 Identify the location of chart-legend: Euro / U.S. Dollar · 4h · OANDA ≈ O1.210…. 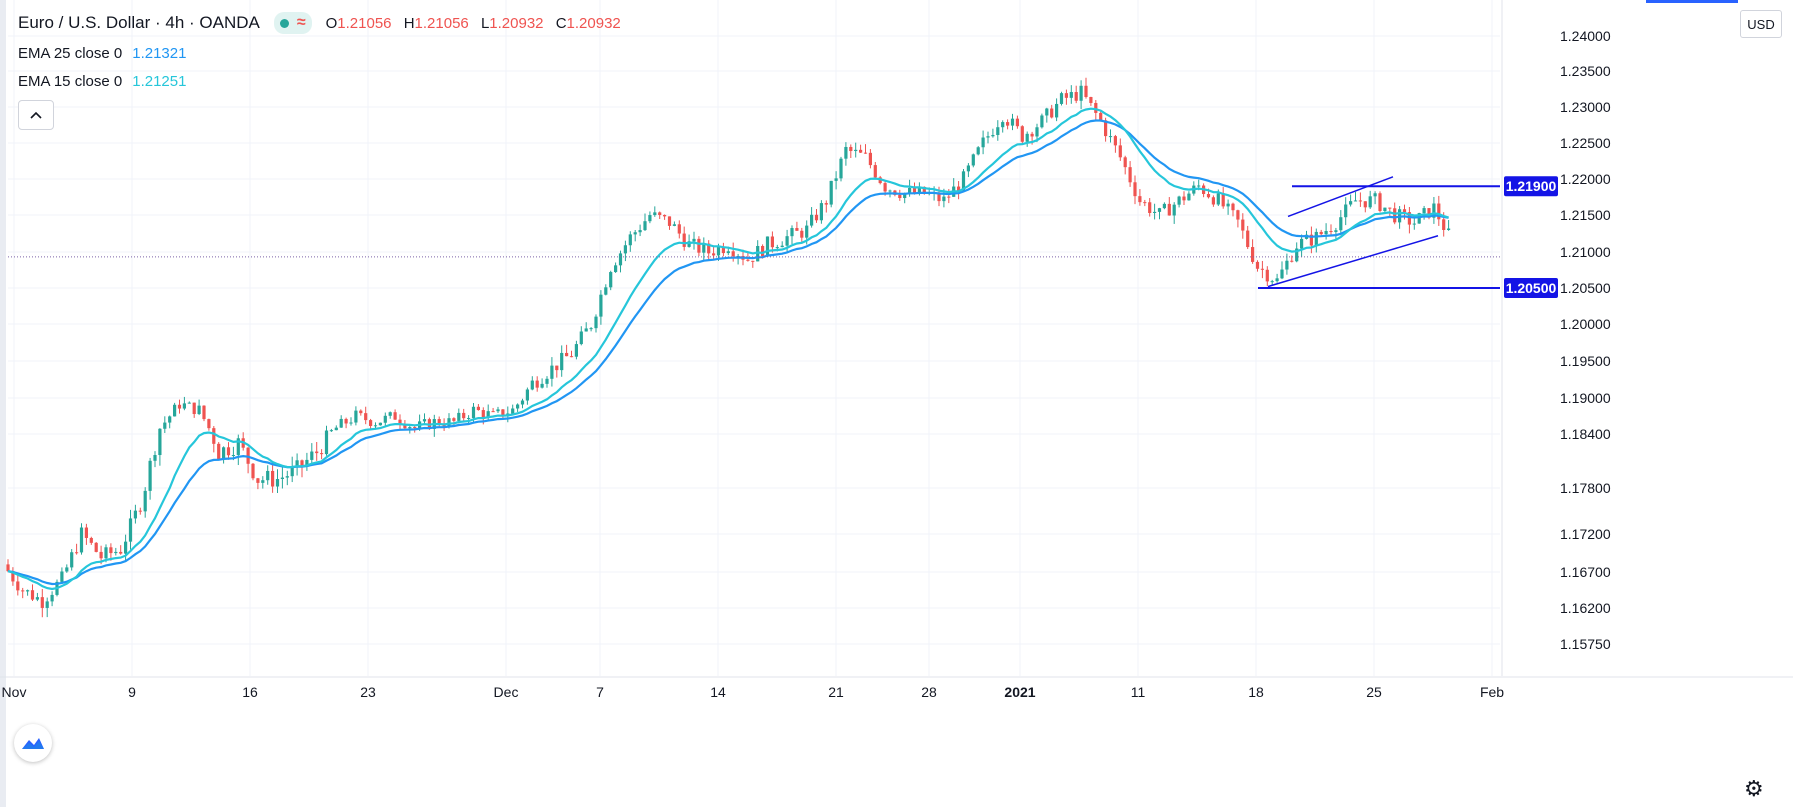
(323, 23).